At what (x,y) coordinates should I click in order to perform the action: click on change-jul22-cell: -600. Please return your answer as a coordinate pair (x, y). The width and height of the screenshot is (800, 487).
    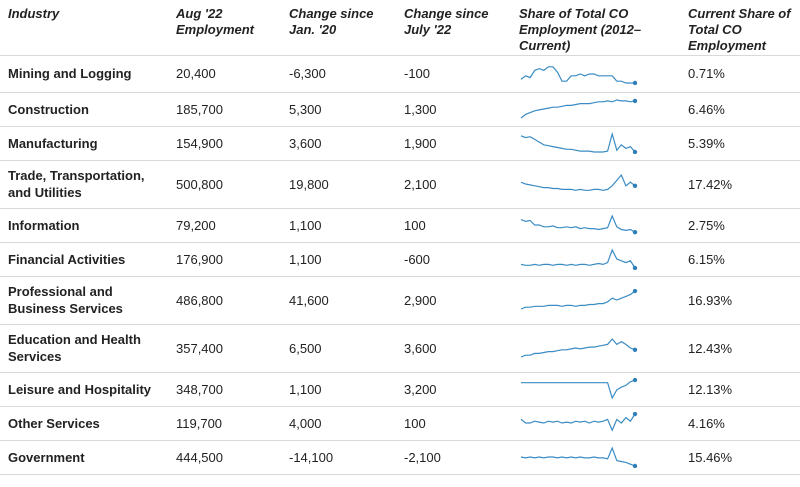
    Looking at the image, I should click on (453, 258).